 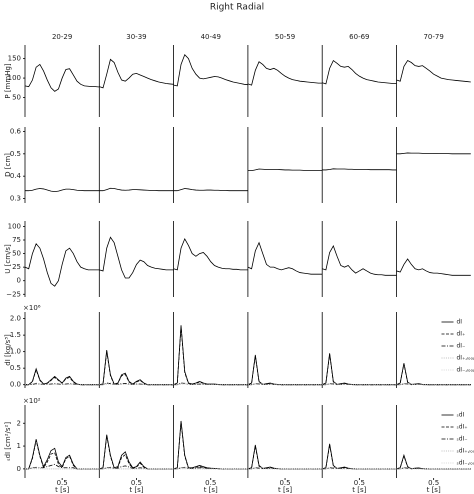 What do you see at coordinates (461, 346) in the screenshot?
I see `legend-label: dI₋` at bounding box center [461, 346].